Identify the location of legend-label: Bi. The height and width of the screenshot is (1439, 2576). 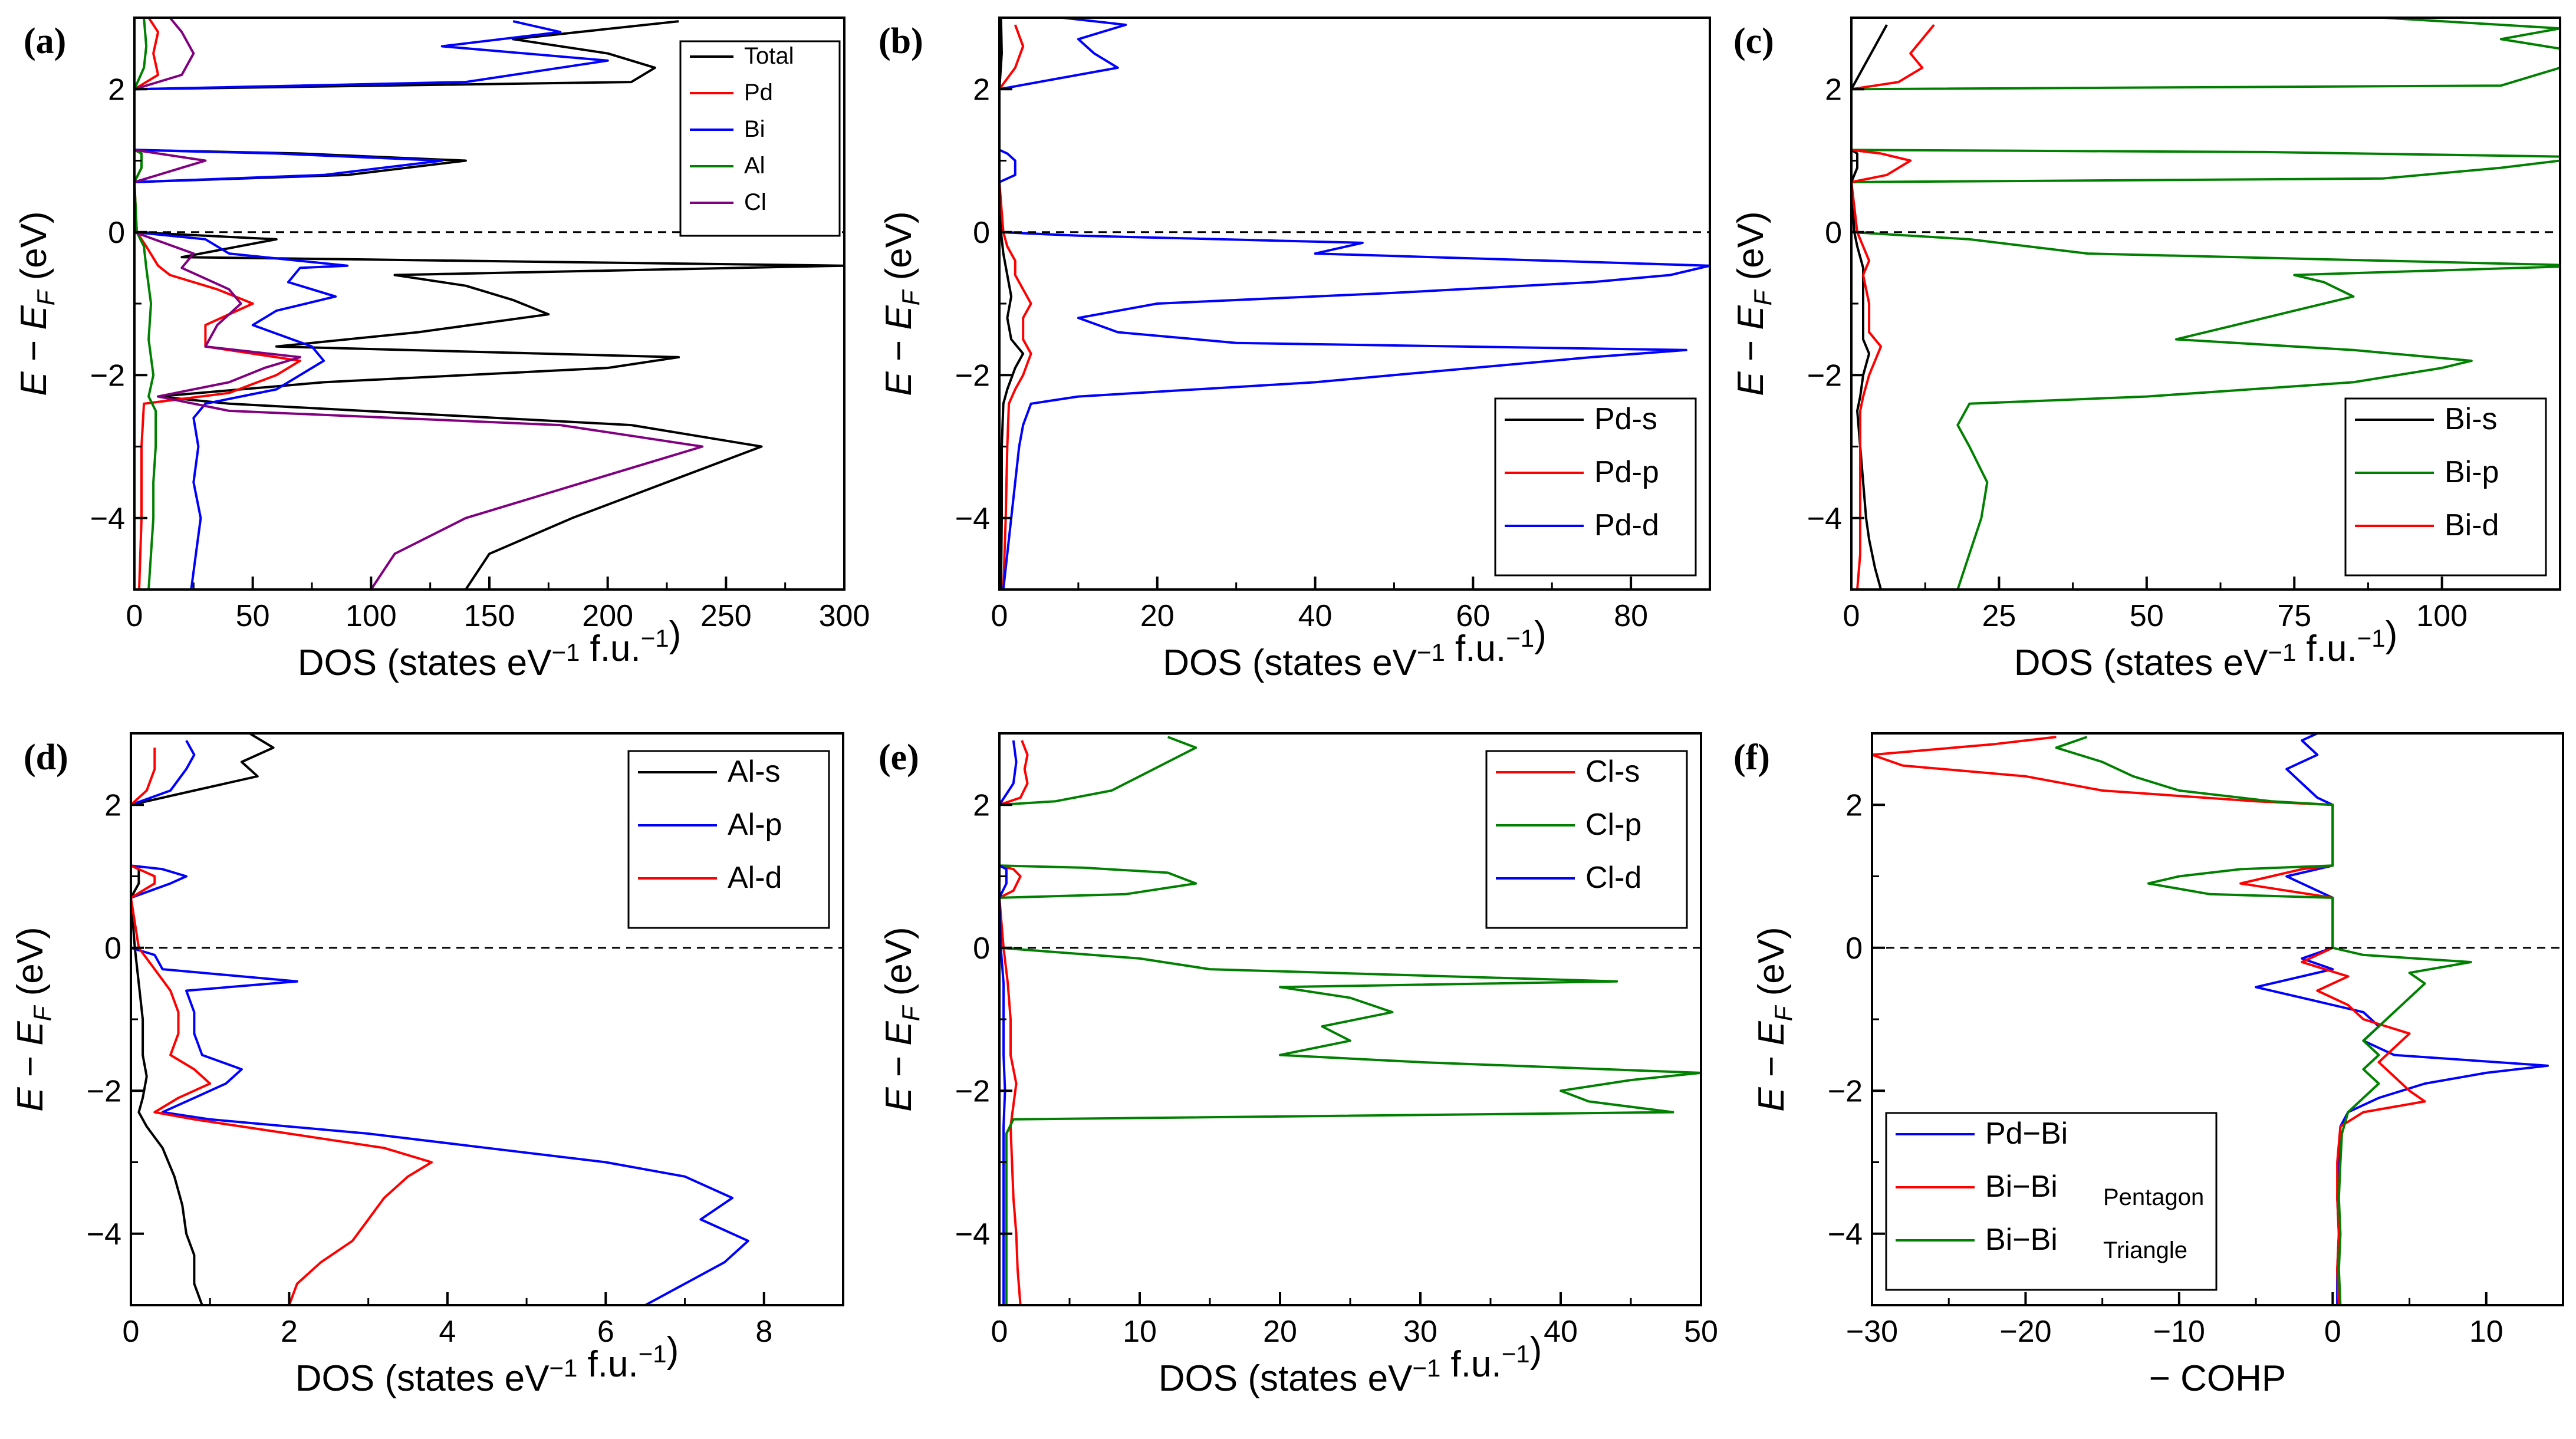
(754, 129).